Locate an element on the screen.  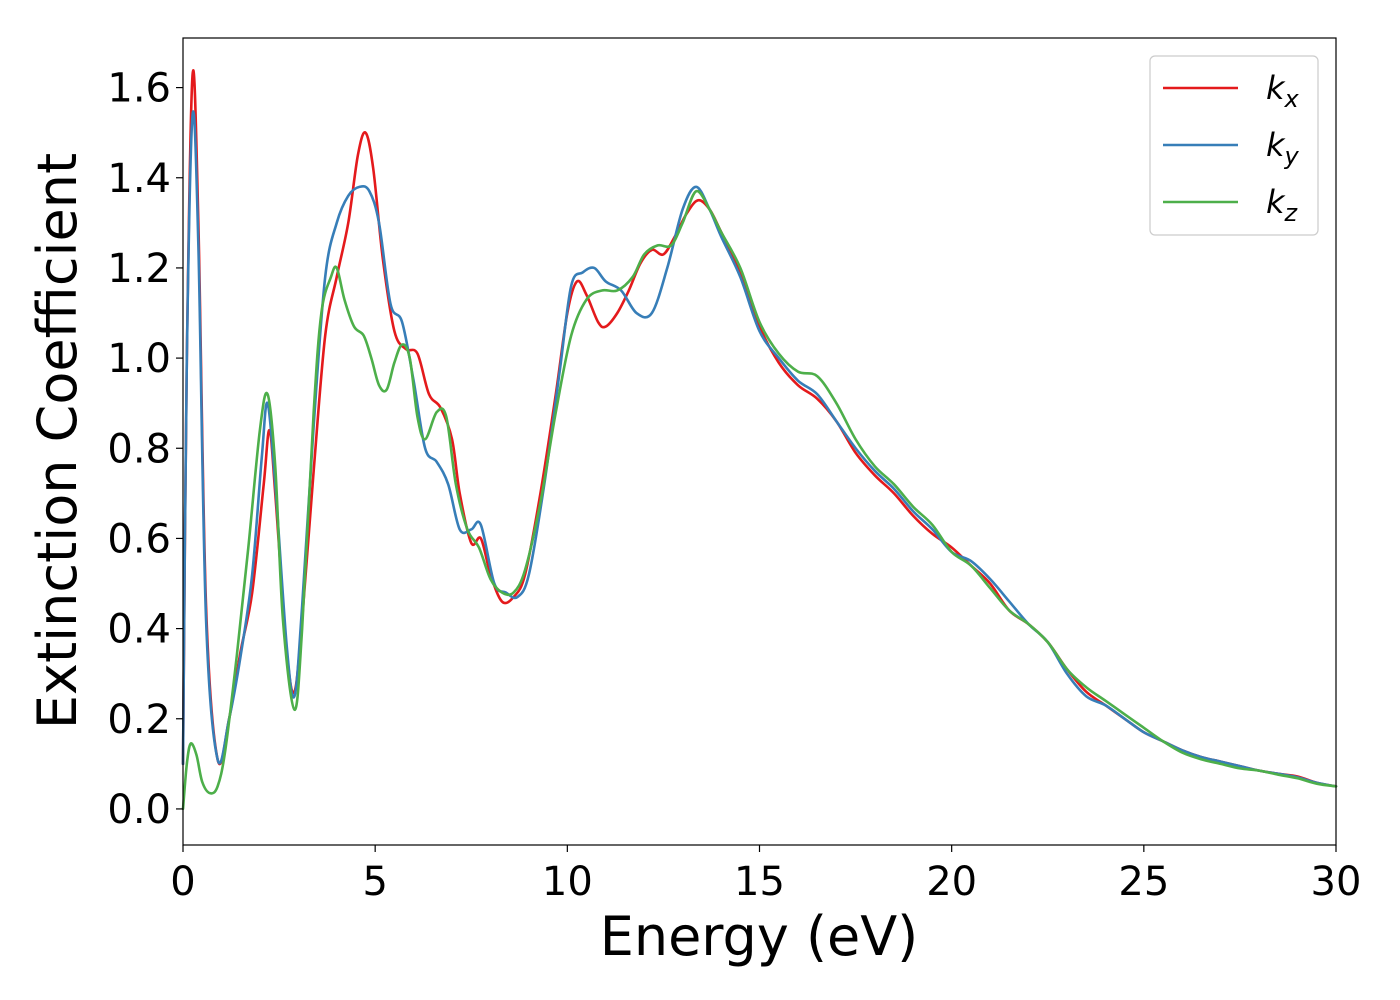
legend-label-k-z: kz is located at coordinates (1282, 205).